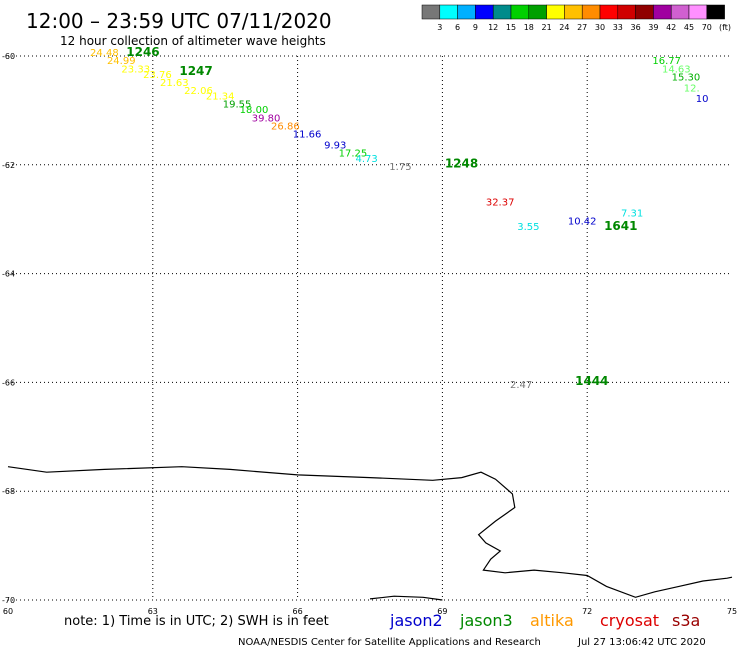 The image size is (740, 654). I want to click on y-tick-label: -70, so click(8, 600).